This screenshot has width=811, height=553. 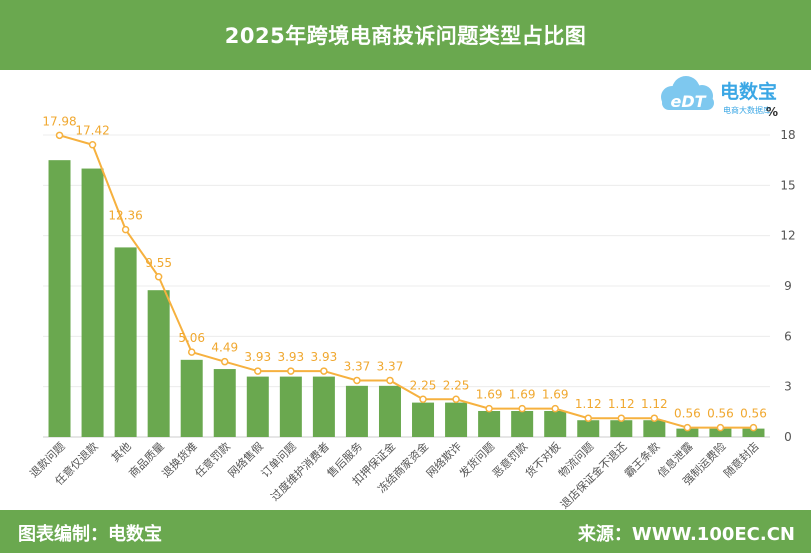 I want to click on x-tick-label: 任意罚款, so click(x=212, y=459).